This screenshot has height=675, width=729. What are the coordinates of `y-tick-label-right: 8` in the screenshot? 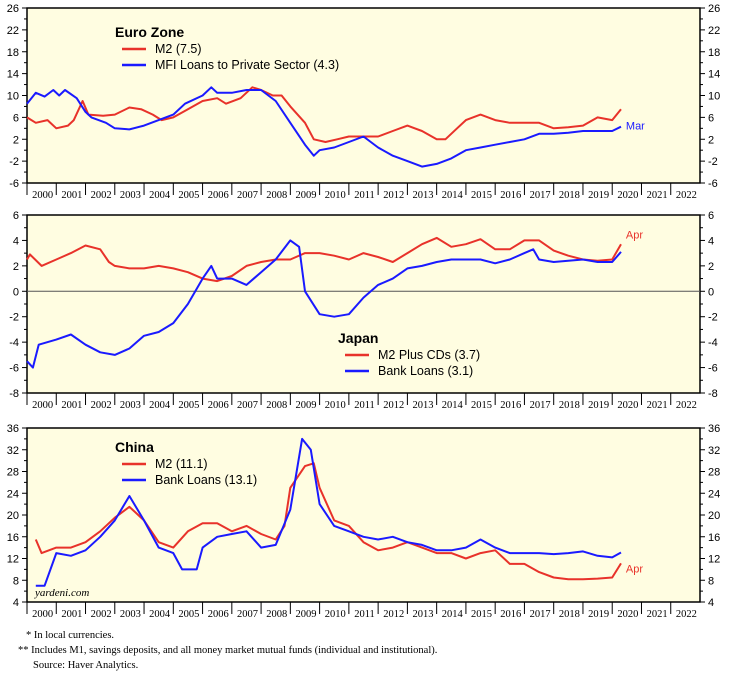 It's located at (711, 581).